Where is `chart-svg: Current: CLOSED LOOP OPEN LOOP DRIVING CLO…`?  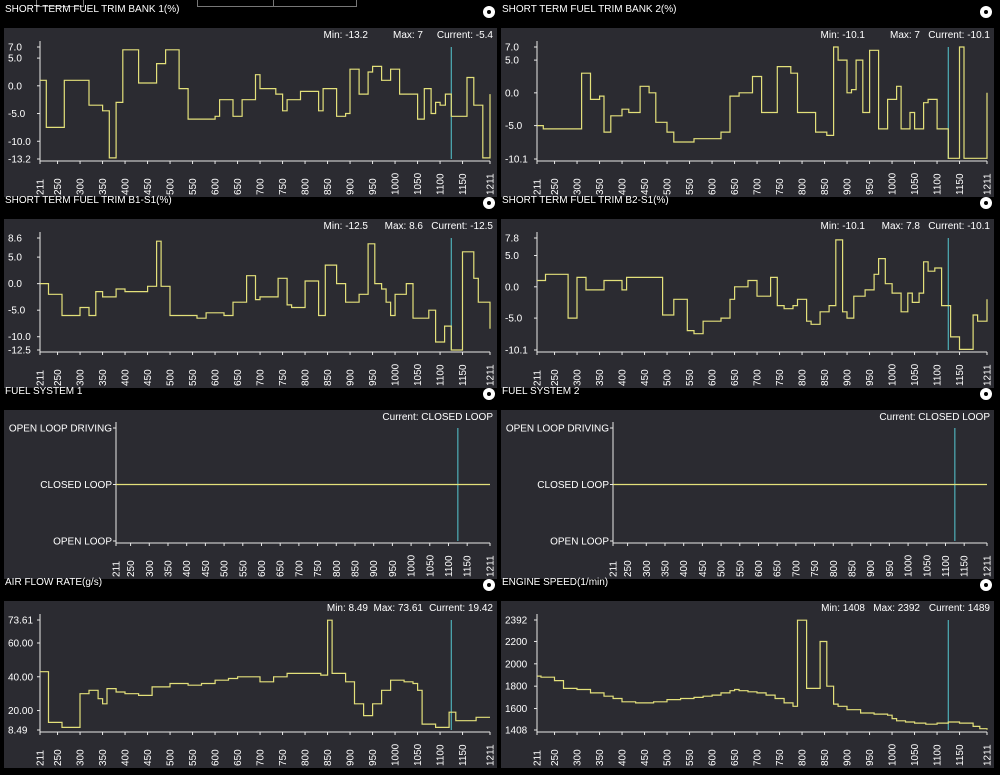
chart-svg: Current: CLOSED LOOP OPEN LOOP DRIVING CLO… is located at coordinates (253, 494).